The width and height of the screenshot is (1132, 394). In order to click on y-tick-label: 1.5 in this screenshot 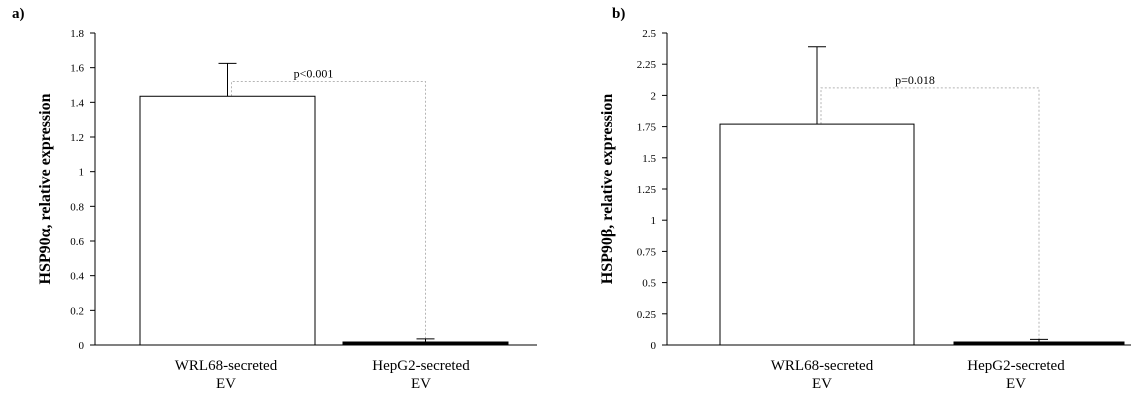, I will do `click(649, 159)`.